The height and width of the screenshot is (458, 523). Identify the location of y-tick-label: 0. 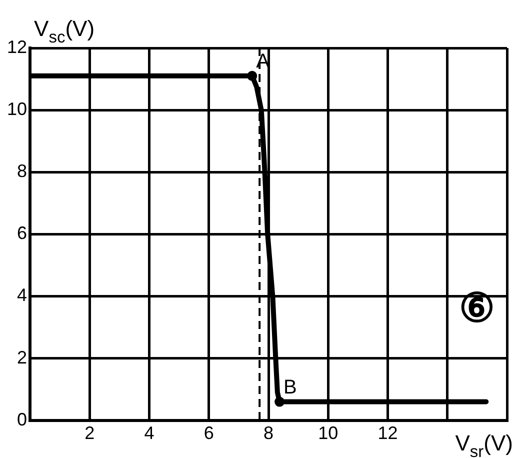
(22, 419).